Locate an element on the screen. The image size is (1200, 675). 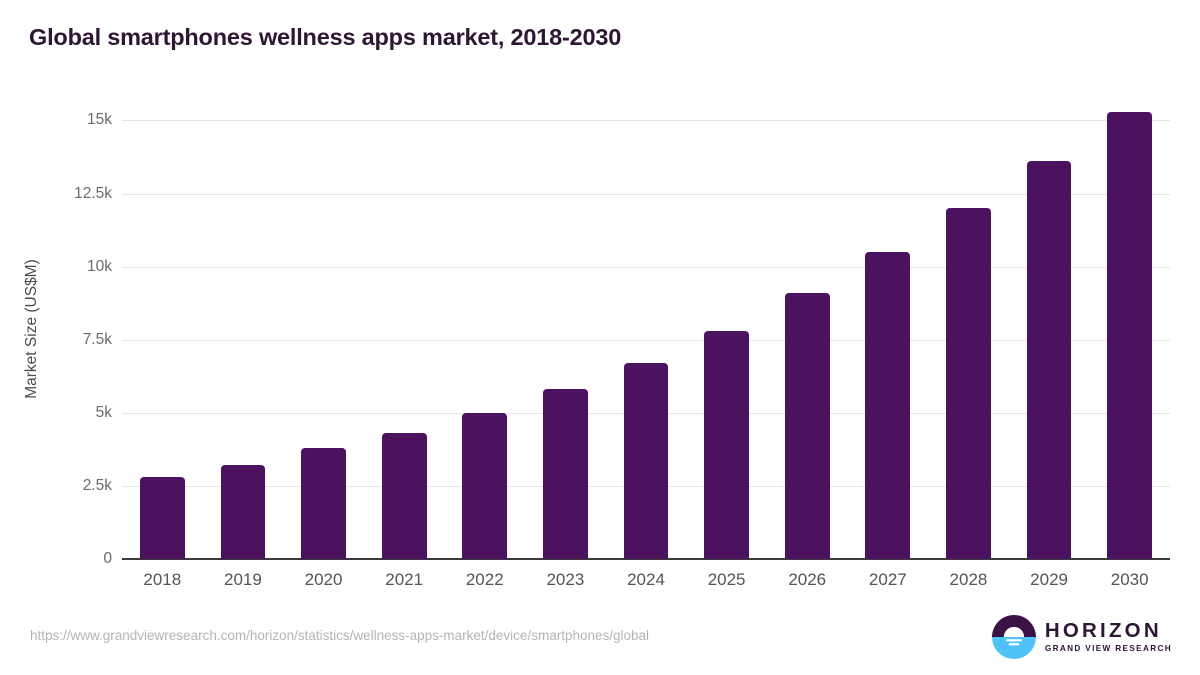
horizon-logo: HORIZON GRAND VIEW RESEARCH is located at coordinates (1081, 637).